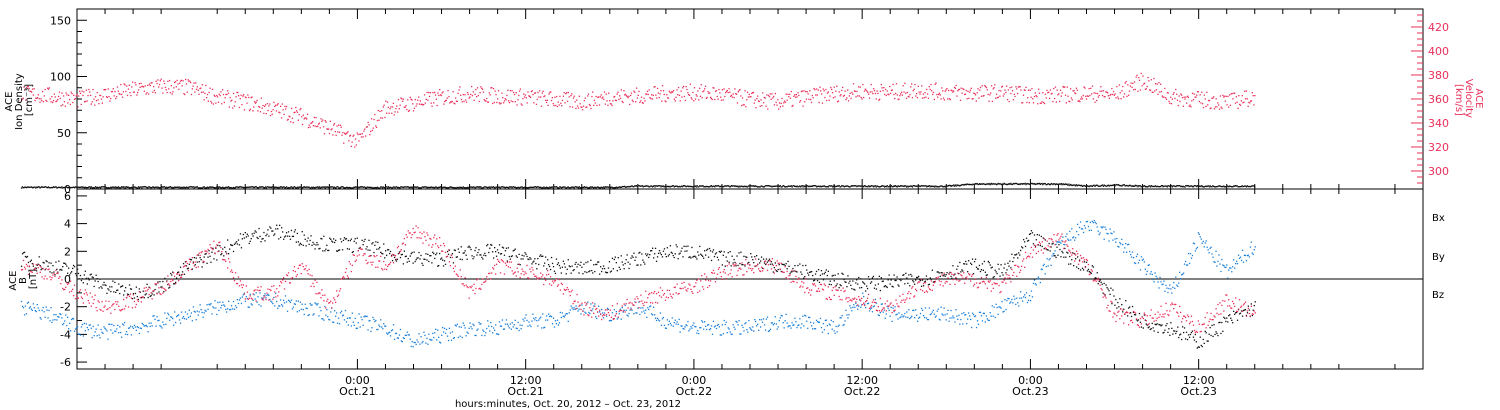 The image size is (1500, 410). Describe the element at coordinates (694, 380) in the screenshot. I see `x-tick-time-label: 0:00` at that location.